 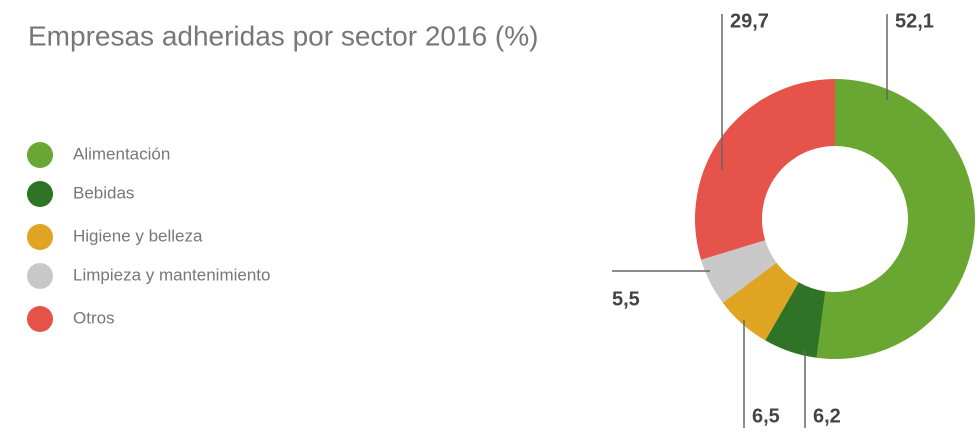 What do you see at coordinates (766, 416) in the screenshot?
I see `data-label: 6,5` at bounding box center [766, 416].